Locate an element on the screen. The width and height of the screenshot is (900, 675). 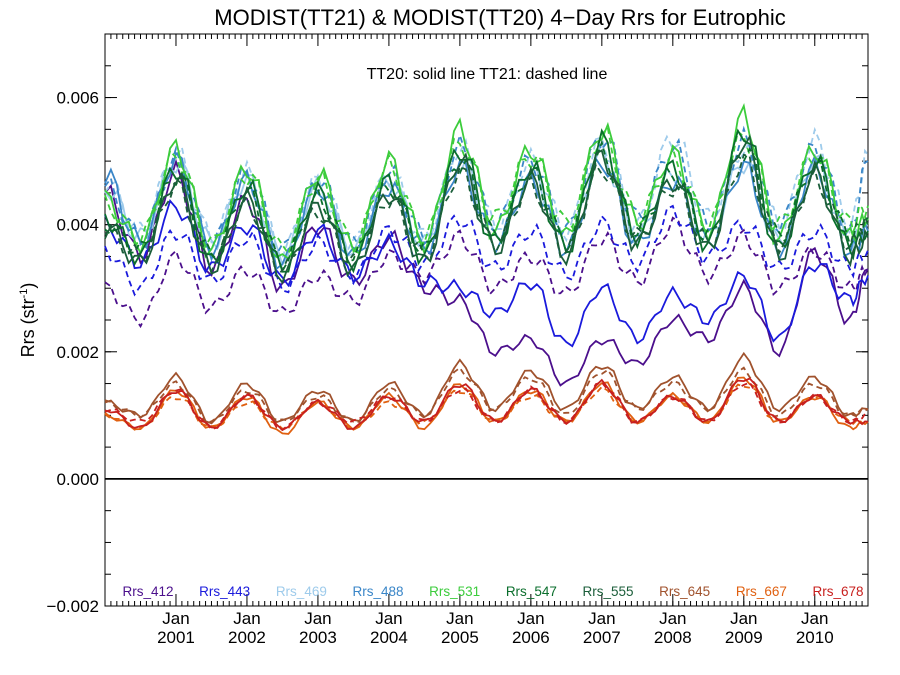
legend-entry-rrs-412: Rrs_412 is located at coordinates (147, 591).